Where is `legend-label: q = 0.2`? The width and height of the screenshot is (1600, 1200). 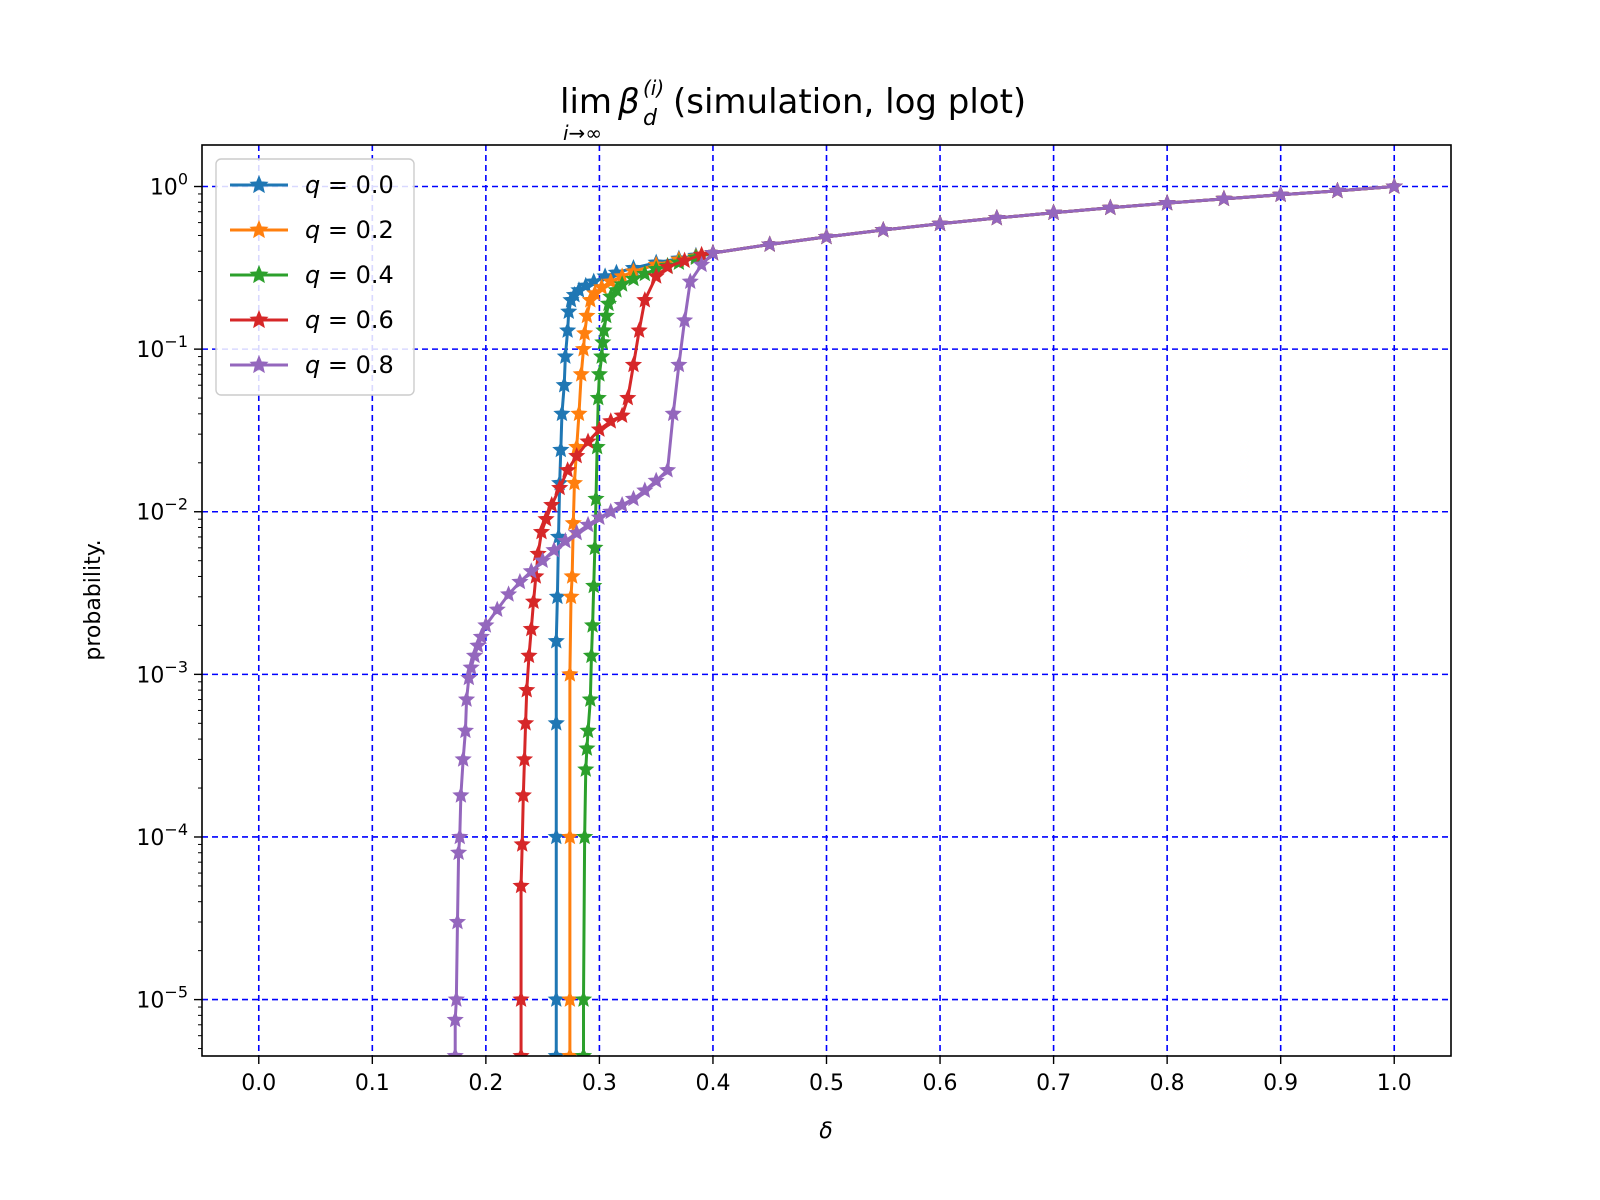
legend-label: q = 0.2 is located at coordinates (349, 230).